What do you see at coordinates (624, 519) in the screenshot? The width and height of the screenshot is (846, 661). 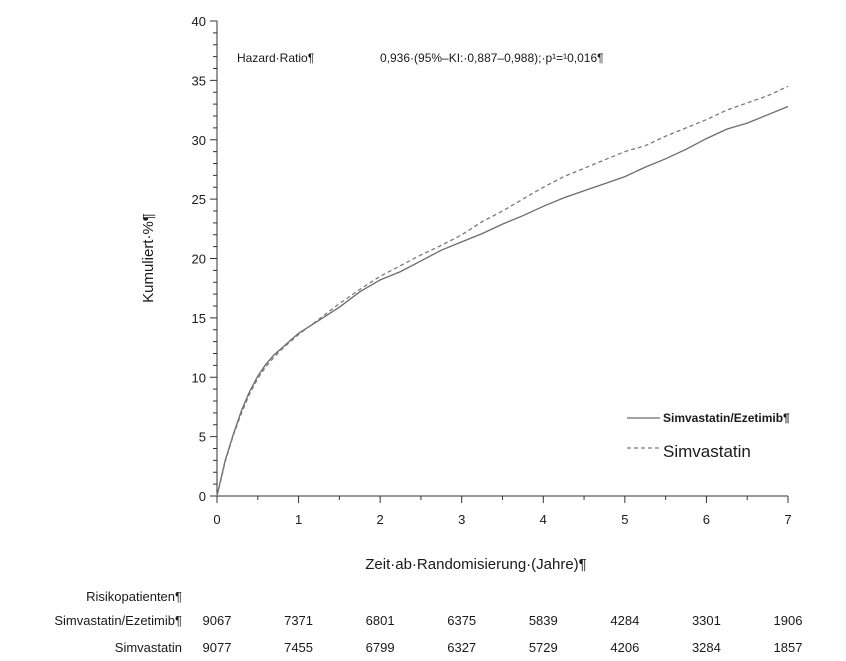 I see `x-tick-label: 5` at bounding box center [624, 519].